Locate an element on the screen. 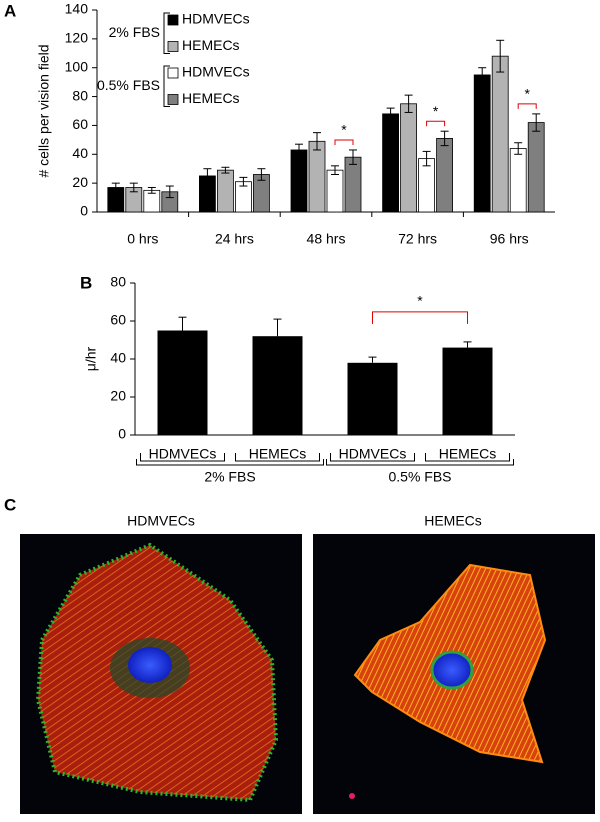 The width and height of the screenshot is (600, 822). x-tick-label: 24 hrs is located at coordinates (234, 239).